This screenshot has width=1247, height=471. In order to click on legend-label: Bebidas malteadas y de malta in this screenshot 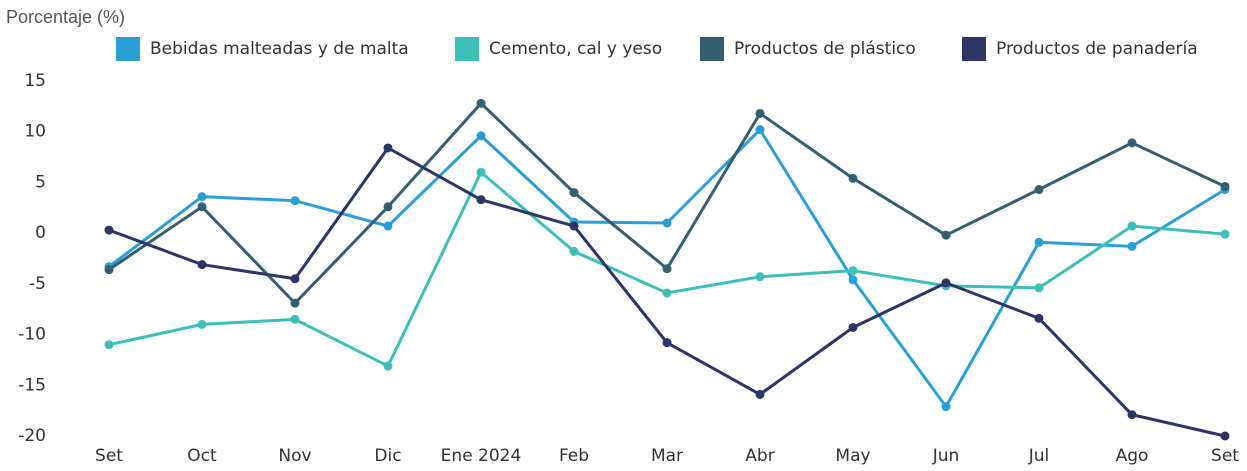, I will do `click(279, 49)`.